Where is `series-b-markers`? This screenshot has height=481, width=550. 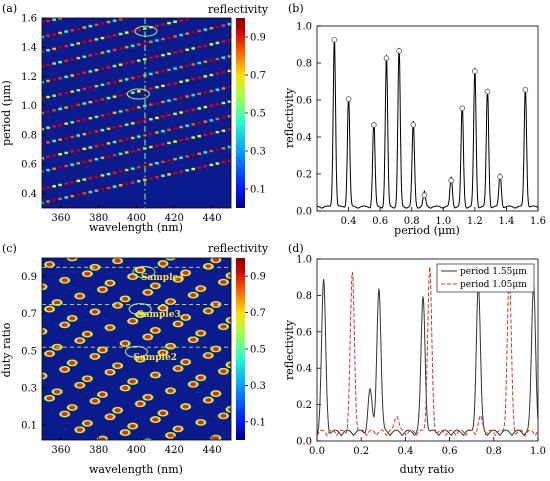
series-b-markers is located at coordinates (430, 117).